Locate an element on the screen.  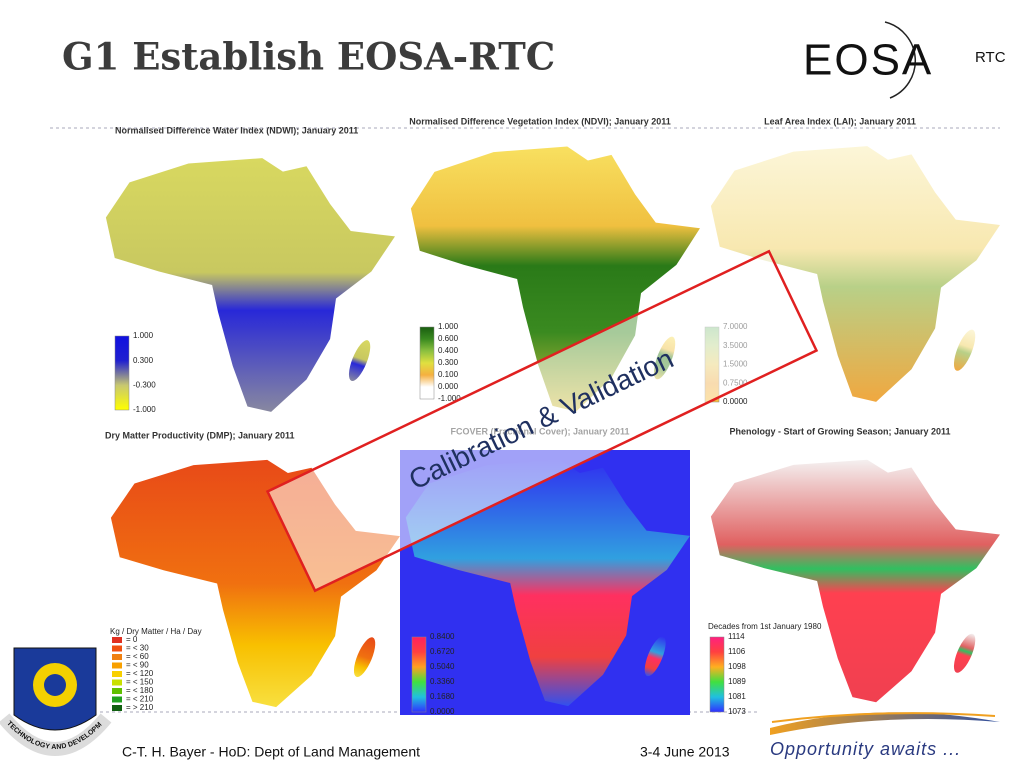
logo-text: EOSA is located at coordinates (868, 60).